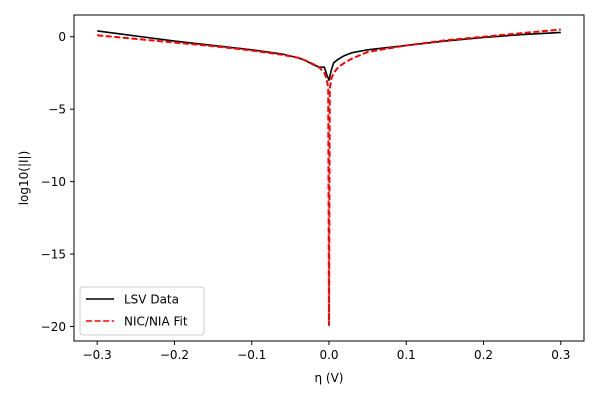  I want to click on y-tick-label: −15, so click(53, 255).